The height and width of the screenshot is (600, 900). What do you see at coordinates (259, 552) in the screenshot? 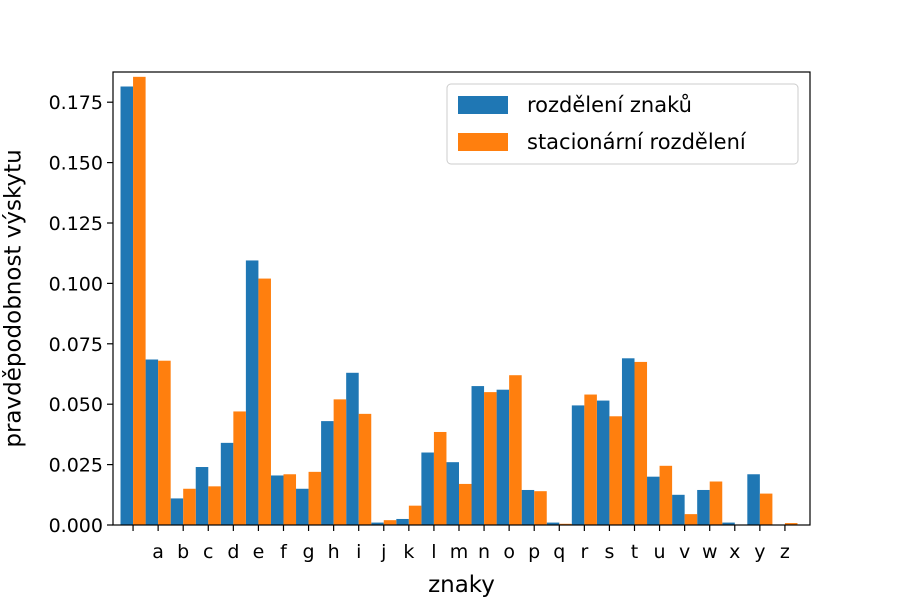
I see `x-tick-label: e` at bounding box center [259, 552].